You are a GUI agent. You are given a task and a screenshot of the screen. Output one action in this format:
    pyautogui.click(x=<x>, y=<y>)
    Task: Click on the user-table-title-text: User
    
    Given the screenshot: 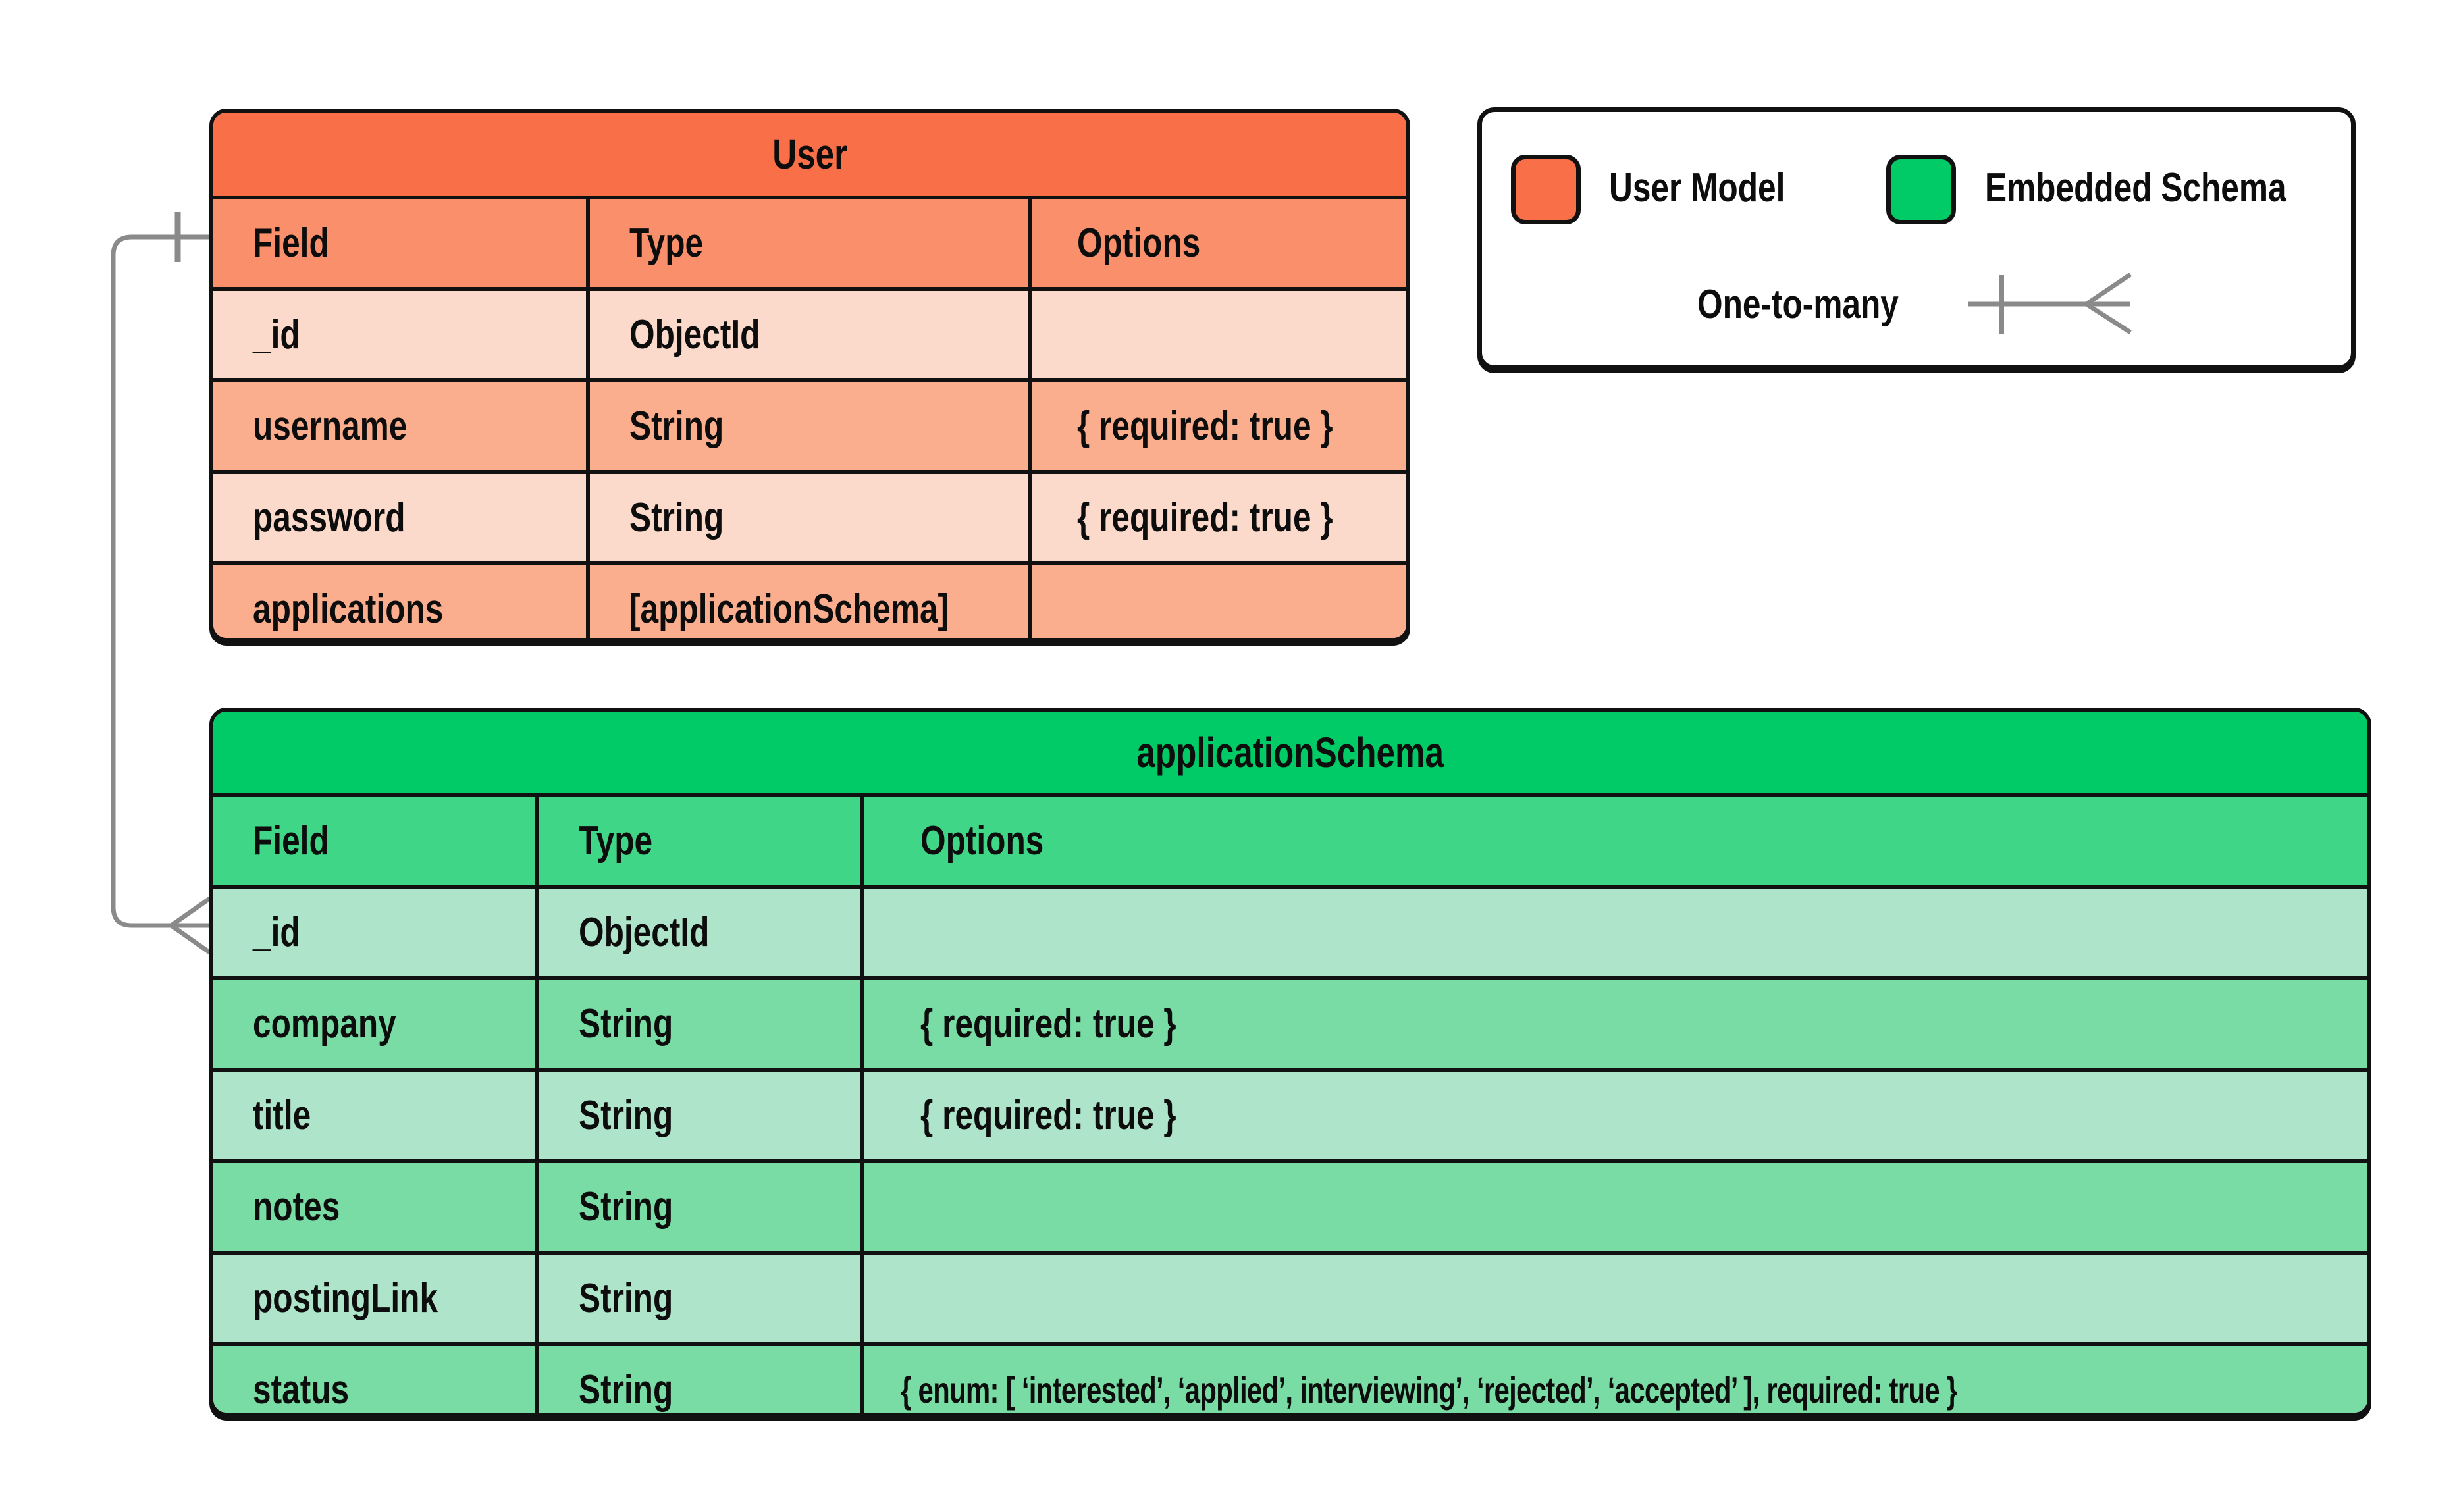 What is the action you would take?
    pyautogui.click(x=809, y=154)
    